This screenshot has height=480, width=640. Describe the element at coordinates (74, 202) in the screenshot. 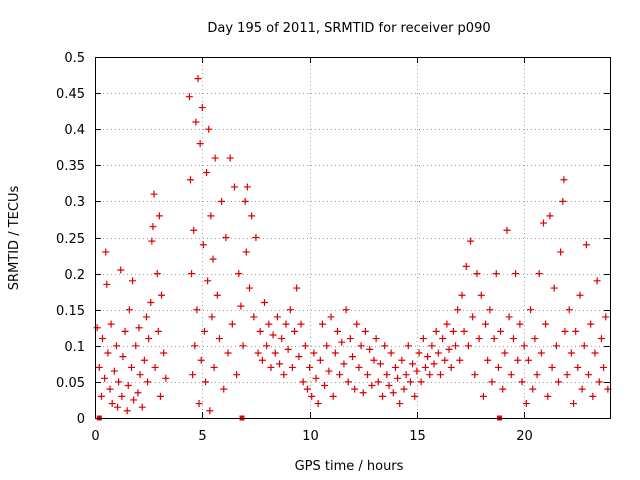

I see `y-tick-label: 0.3` at that location.